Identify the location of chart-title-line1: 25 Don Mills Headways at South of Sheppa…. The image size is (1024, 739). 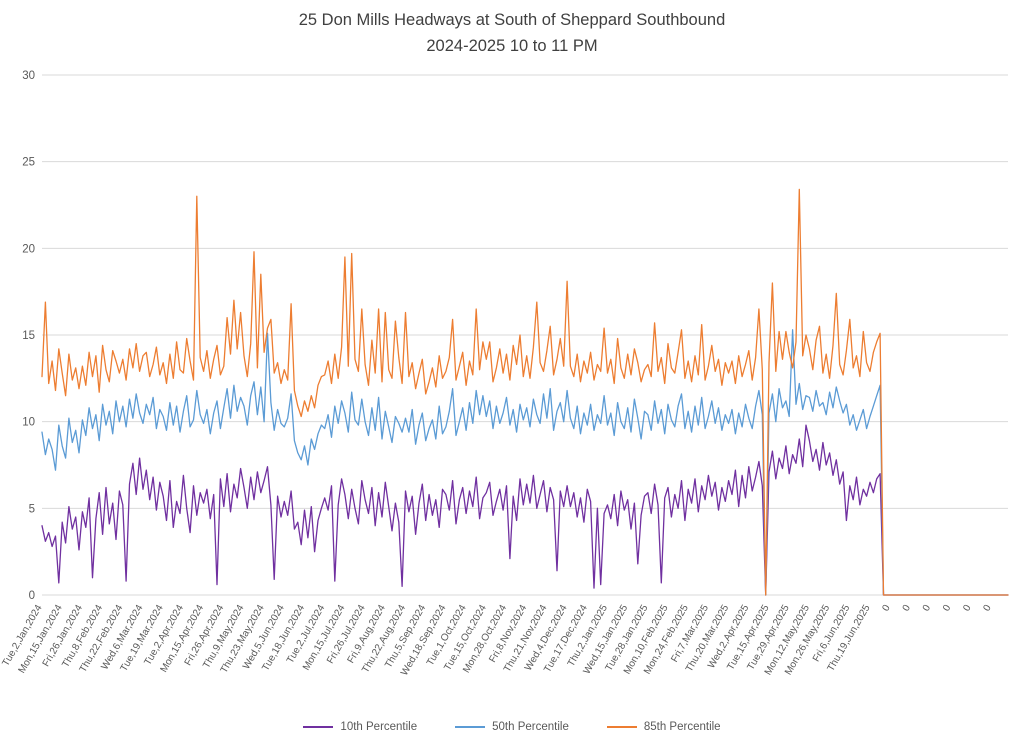
(512, 20).